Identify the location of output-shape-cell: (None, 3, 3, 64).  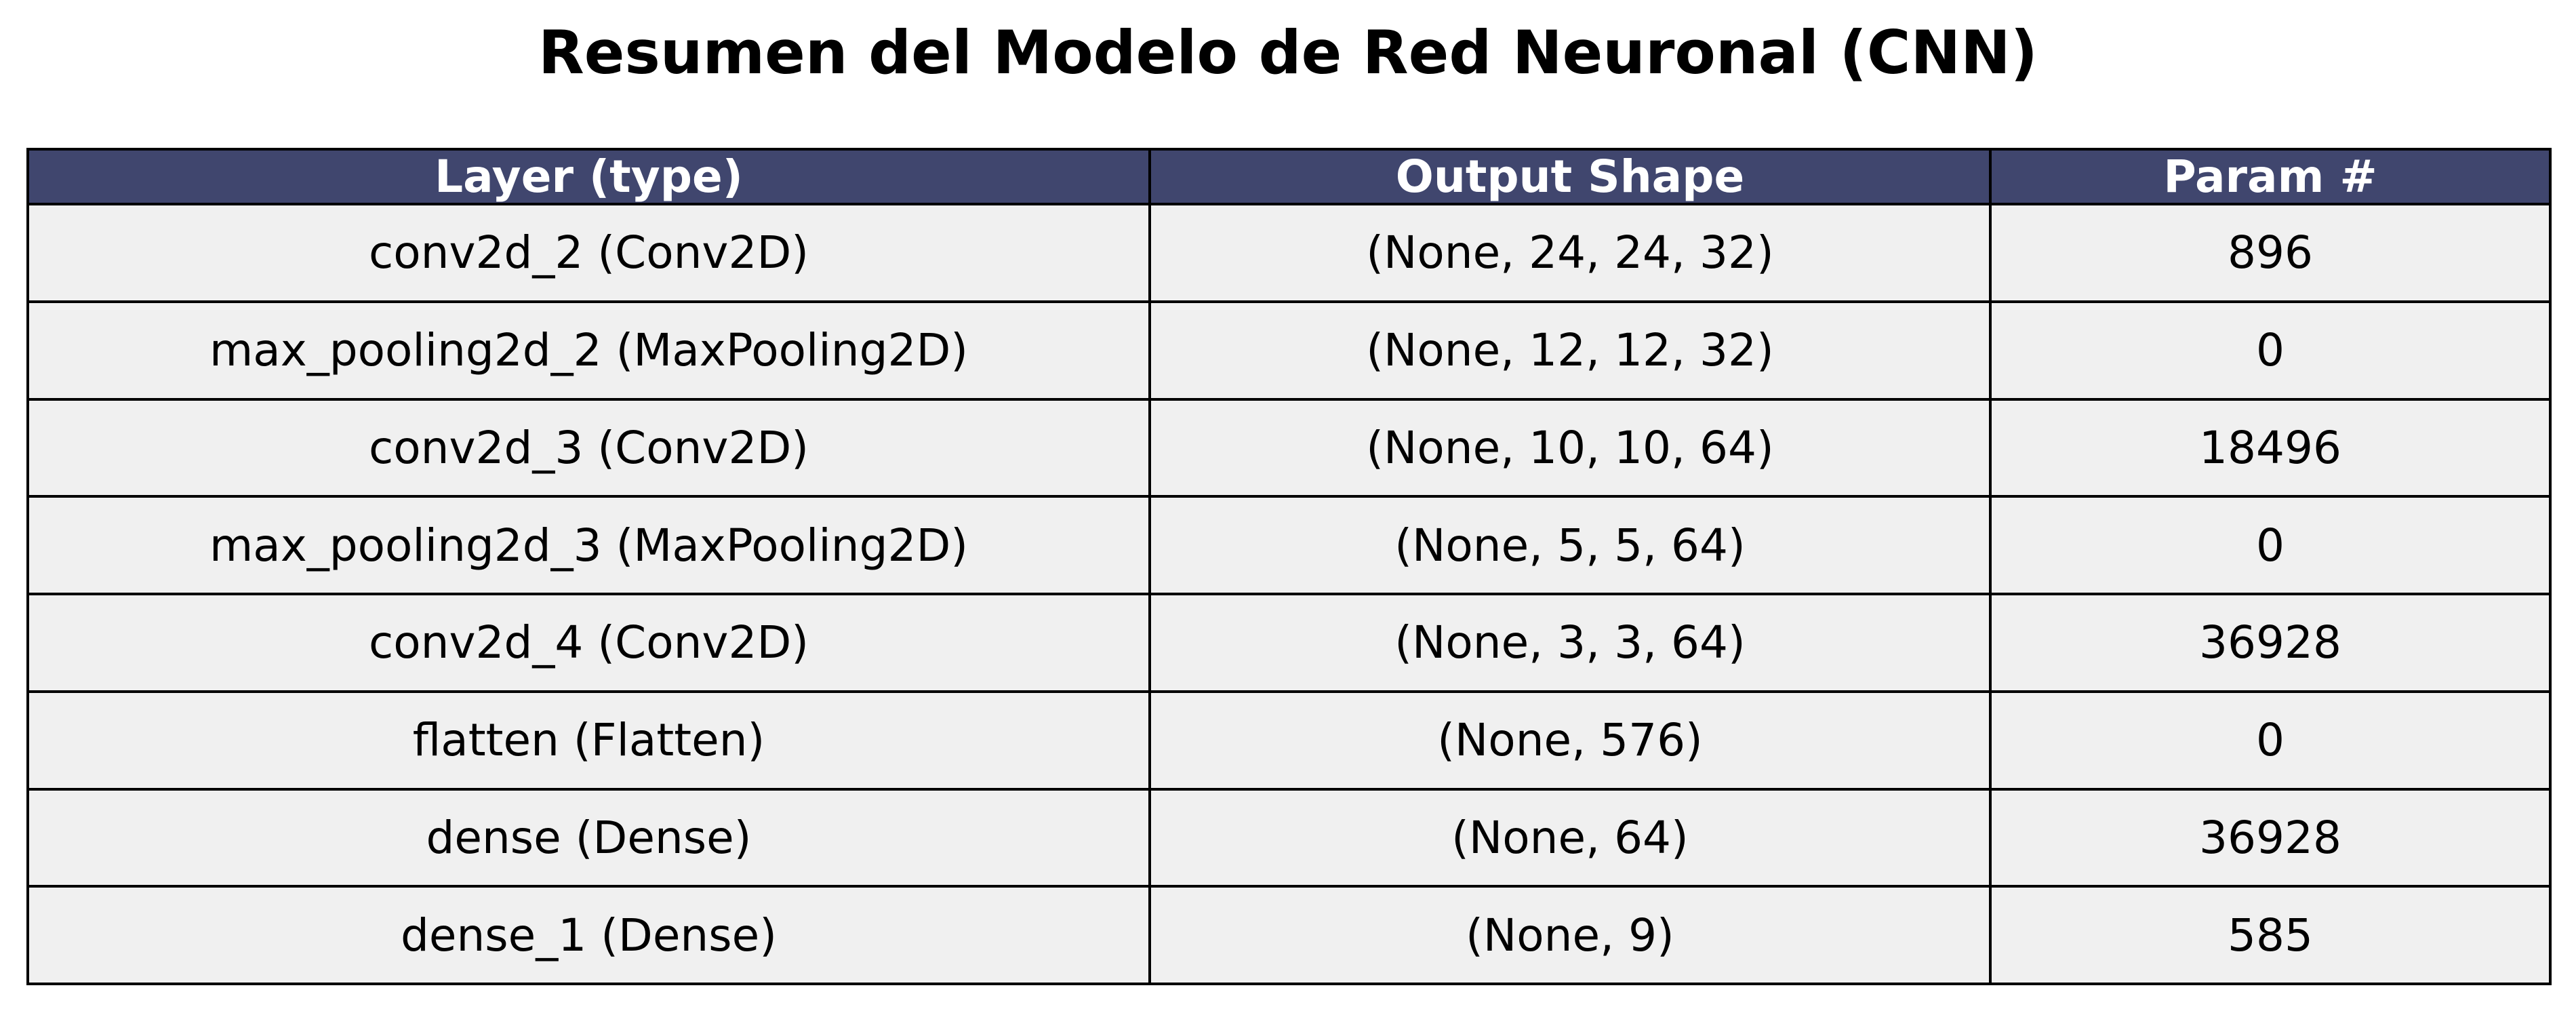
(1570, 643).